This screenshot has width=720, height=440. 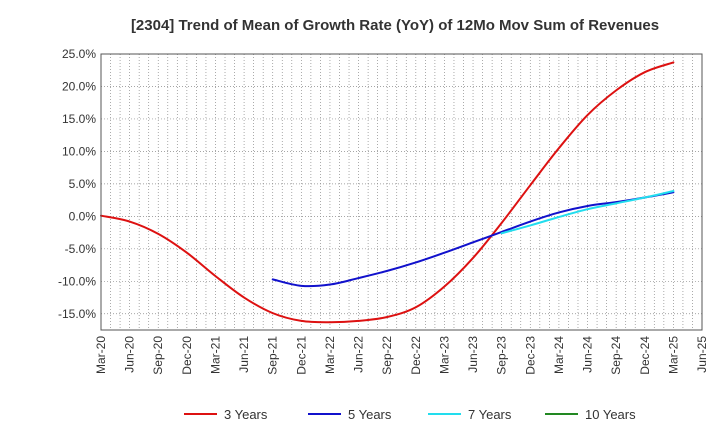 I want to click on legend-label-3-years: 3 Years, so click(x=246, y=414).